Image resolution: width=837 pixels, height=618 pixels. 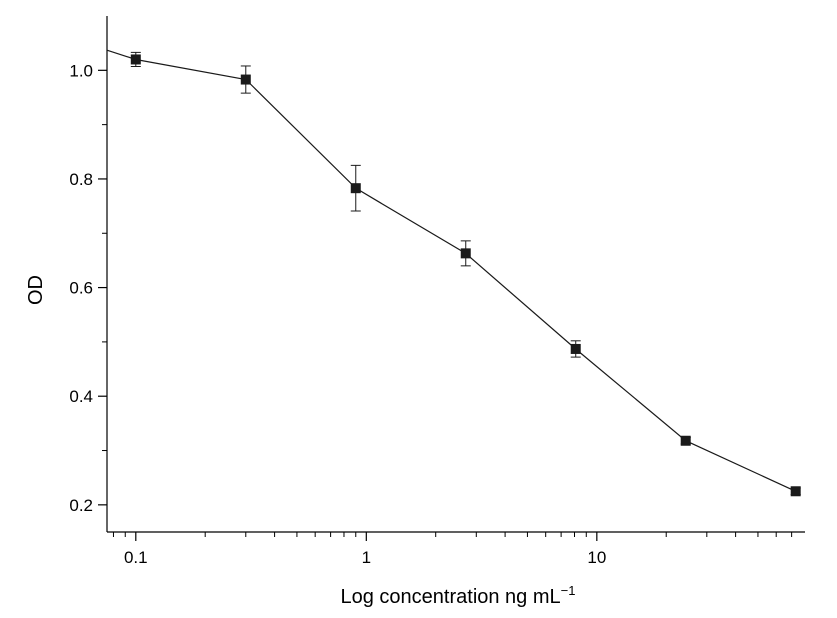 What do you see at coordinates (81, 70) in the screenshot?
I see `y-tick-label: 1.0` at bounding box center [81, 70].